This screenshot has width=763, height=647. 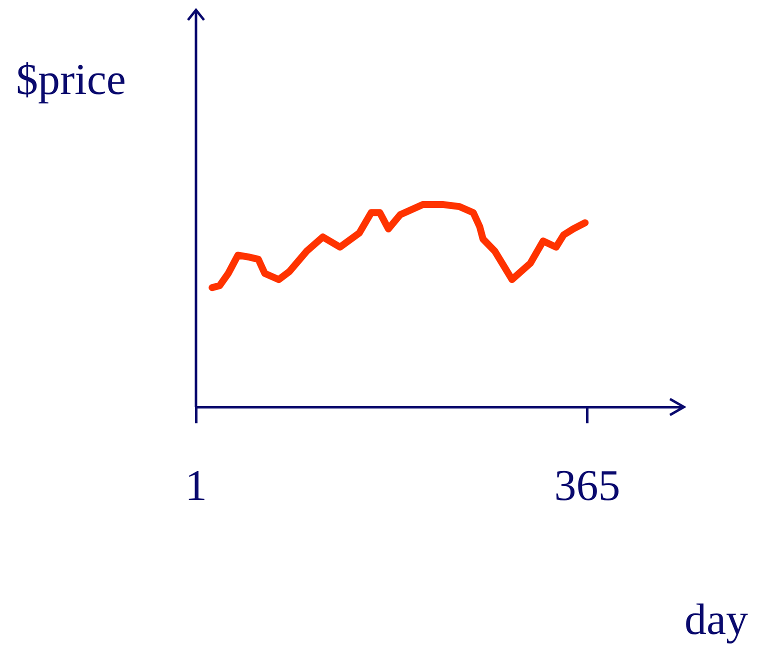 I want to click on x-axis-title: day, so click(x=716, y=619).